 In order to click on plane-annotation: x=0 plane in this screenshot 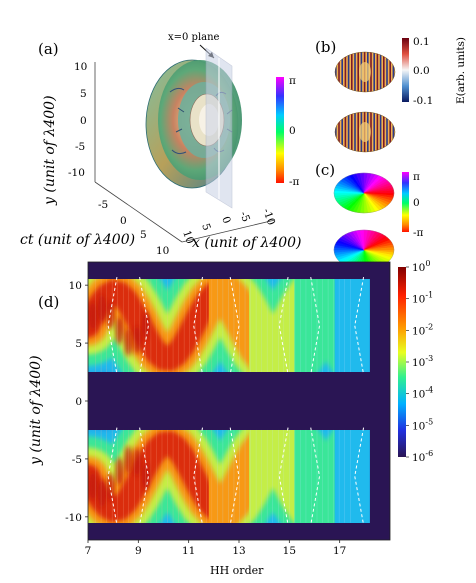, I will do `click(194, 37)`.